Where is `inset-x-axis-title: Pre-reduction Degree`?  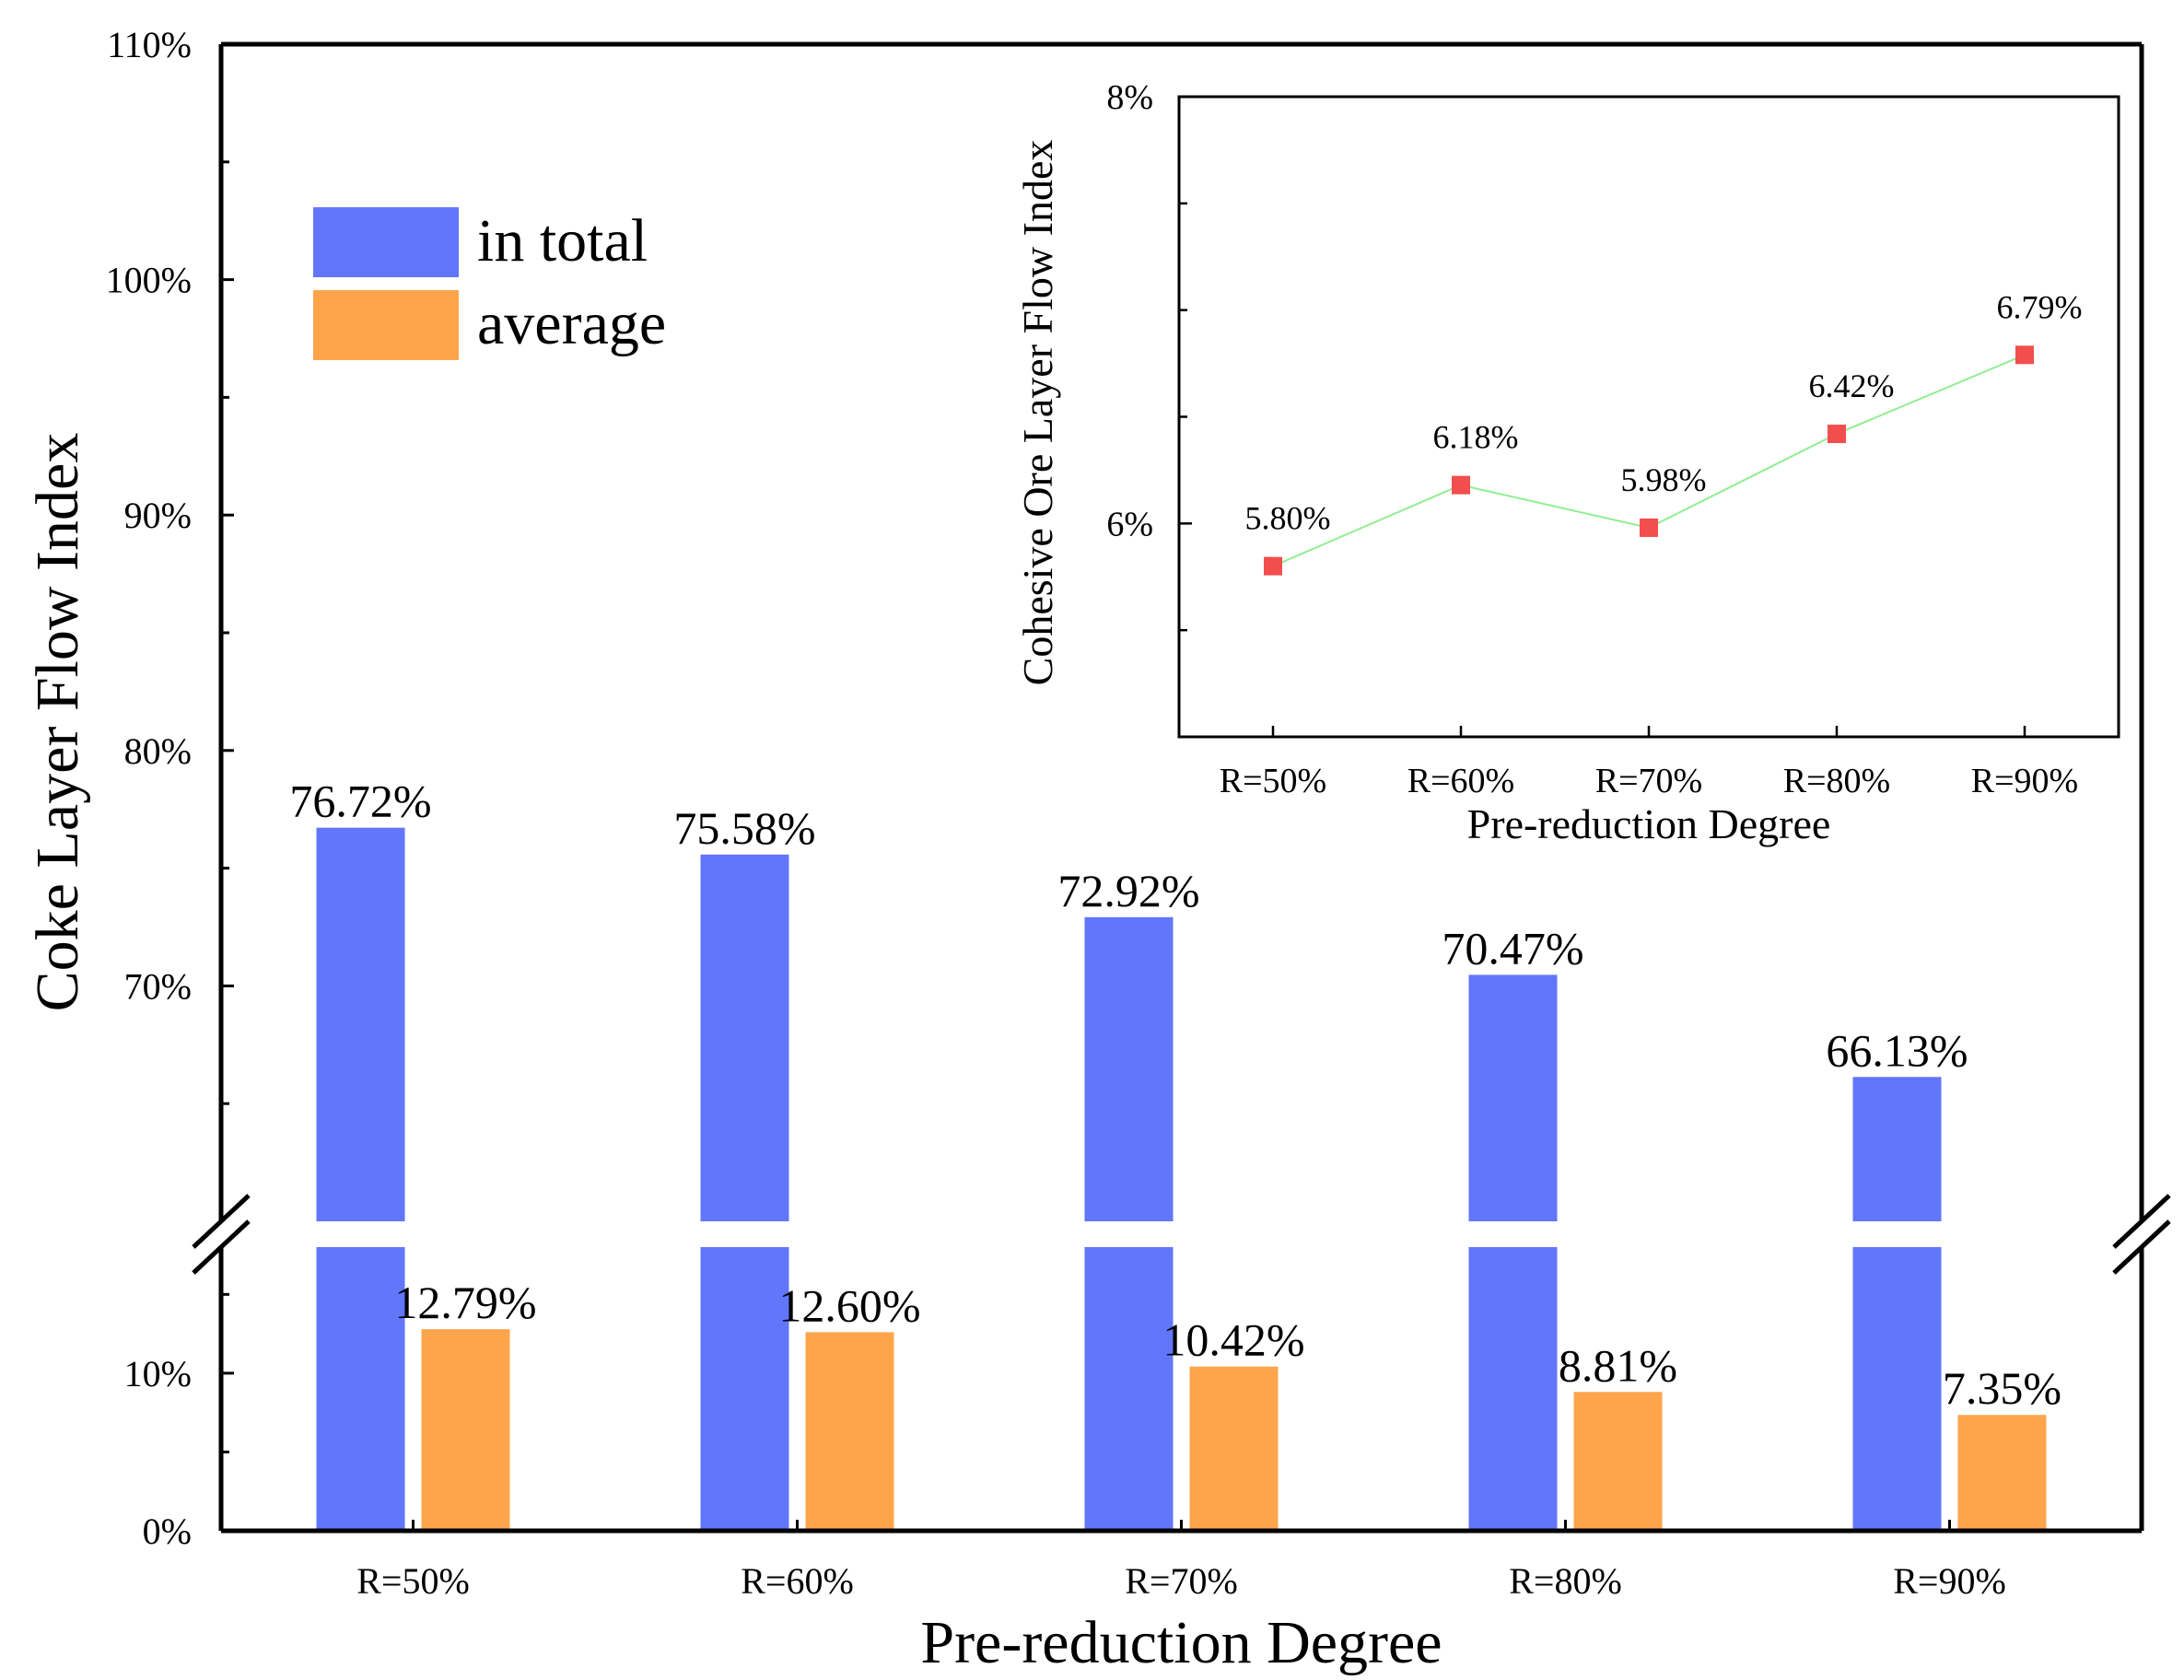 inset-x-axis-title: Pre-reduction Degree is located at coordinates (1649, 823).